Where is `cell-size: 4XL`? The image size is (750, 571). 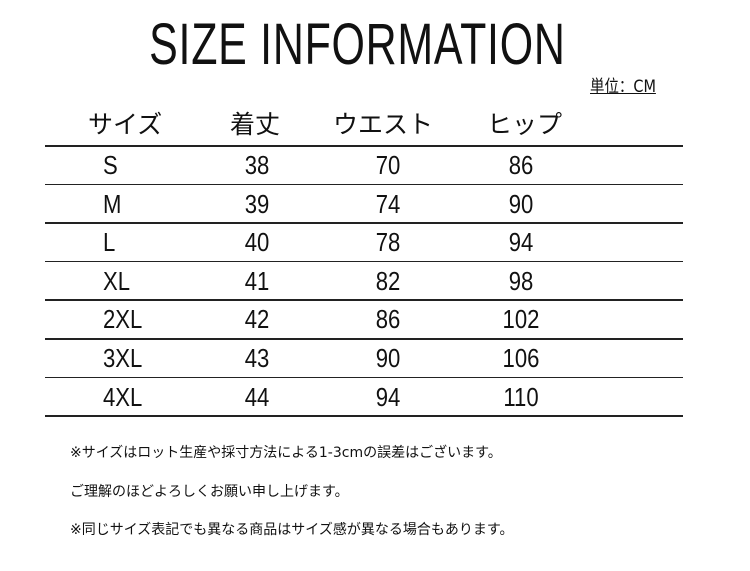 cell-size: 4XL is located at coordinates (123, 396).